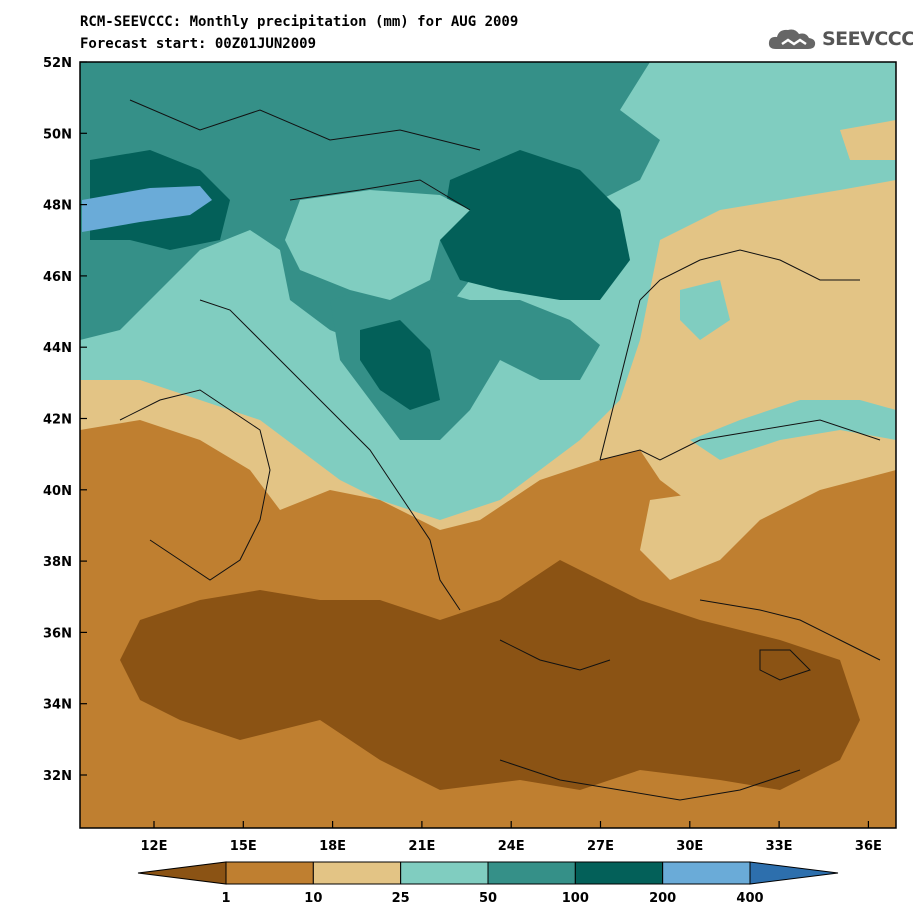  Describe the element at coordinates (330, 455) in the screenshot. I see `adriatic-east-coast` at that location.